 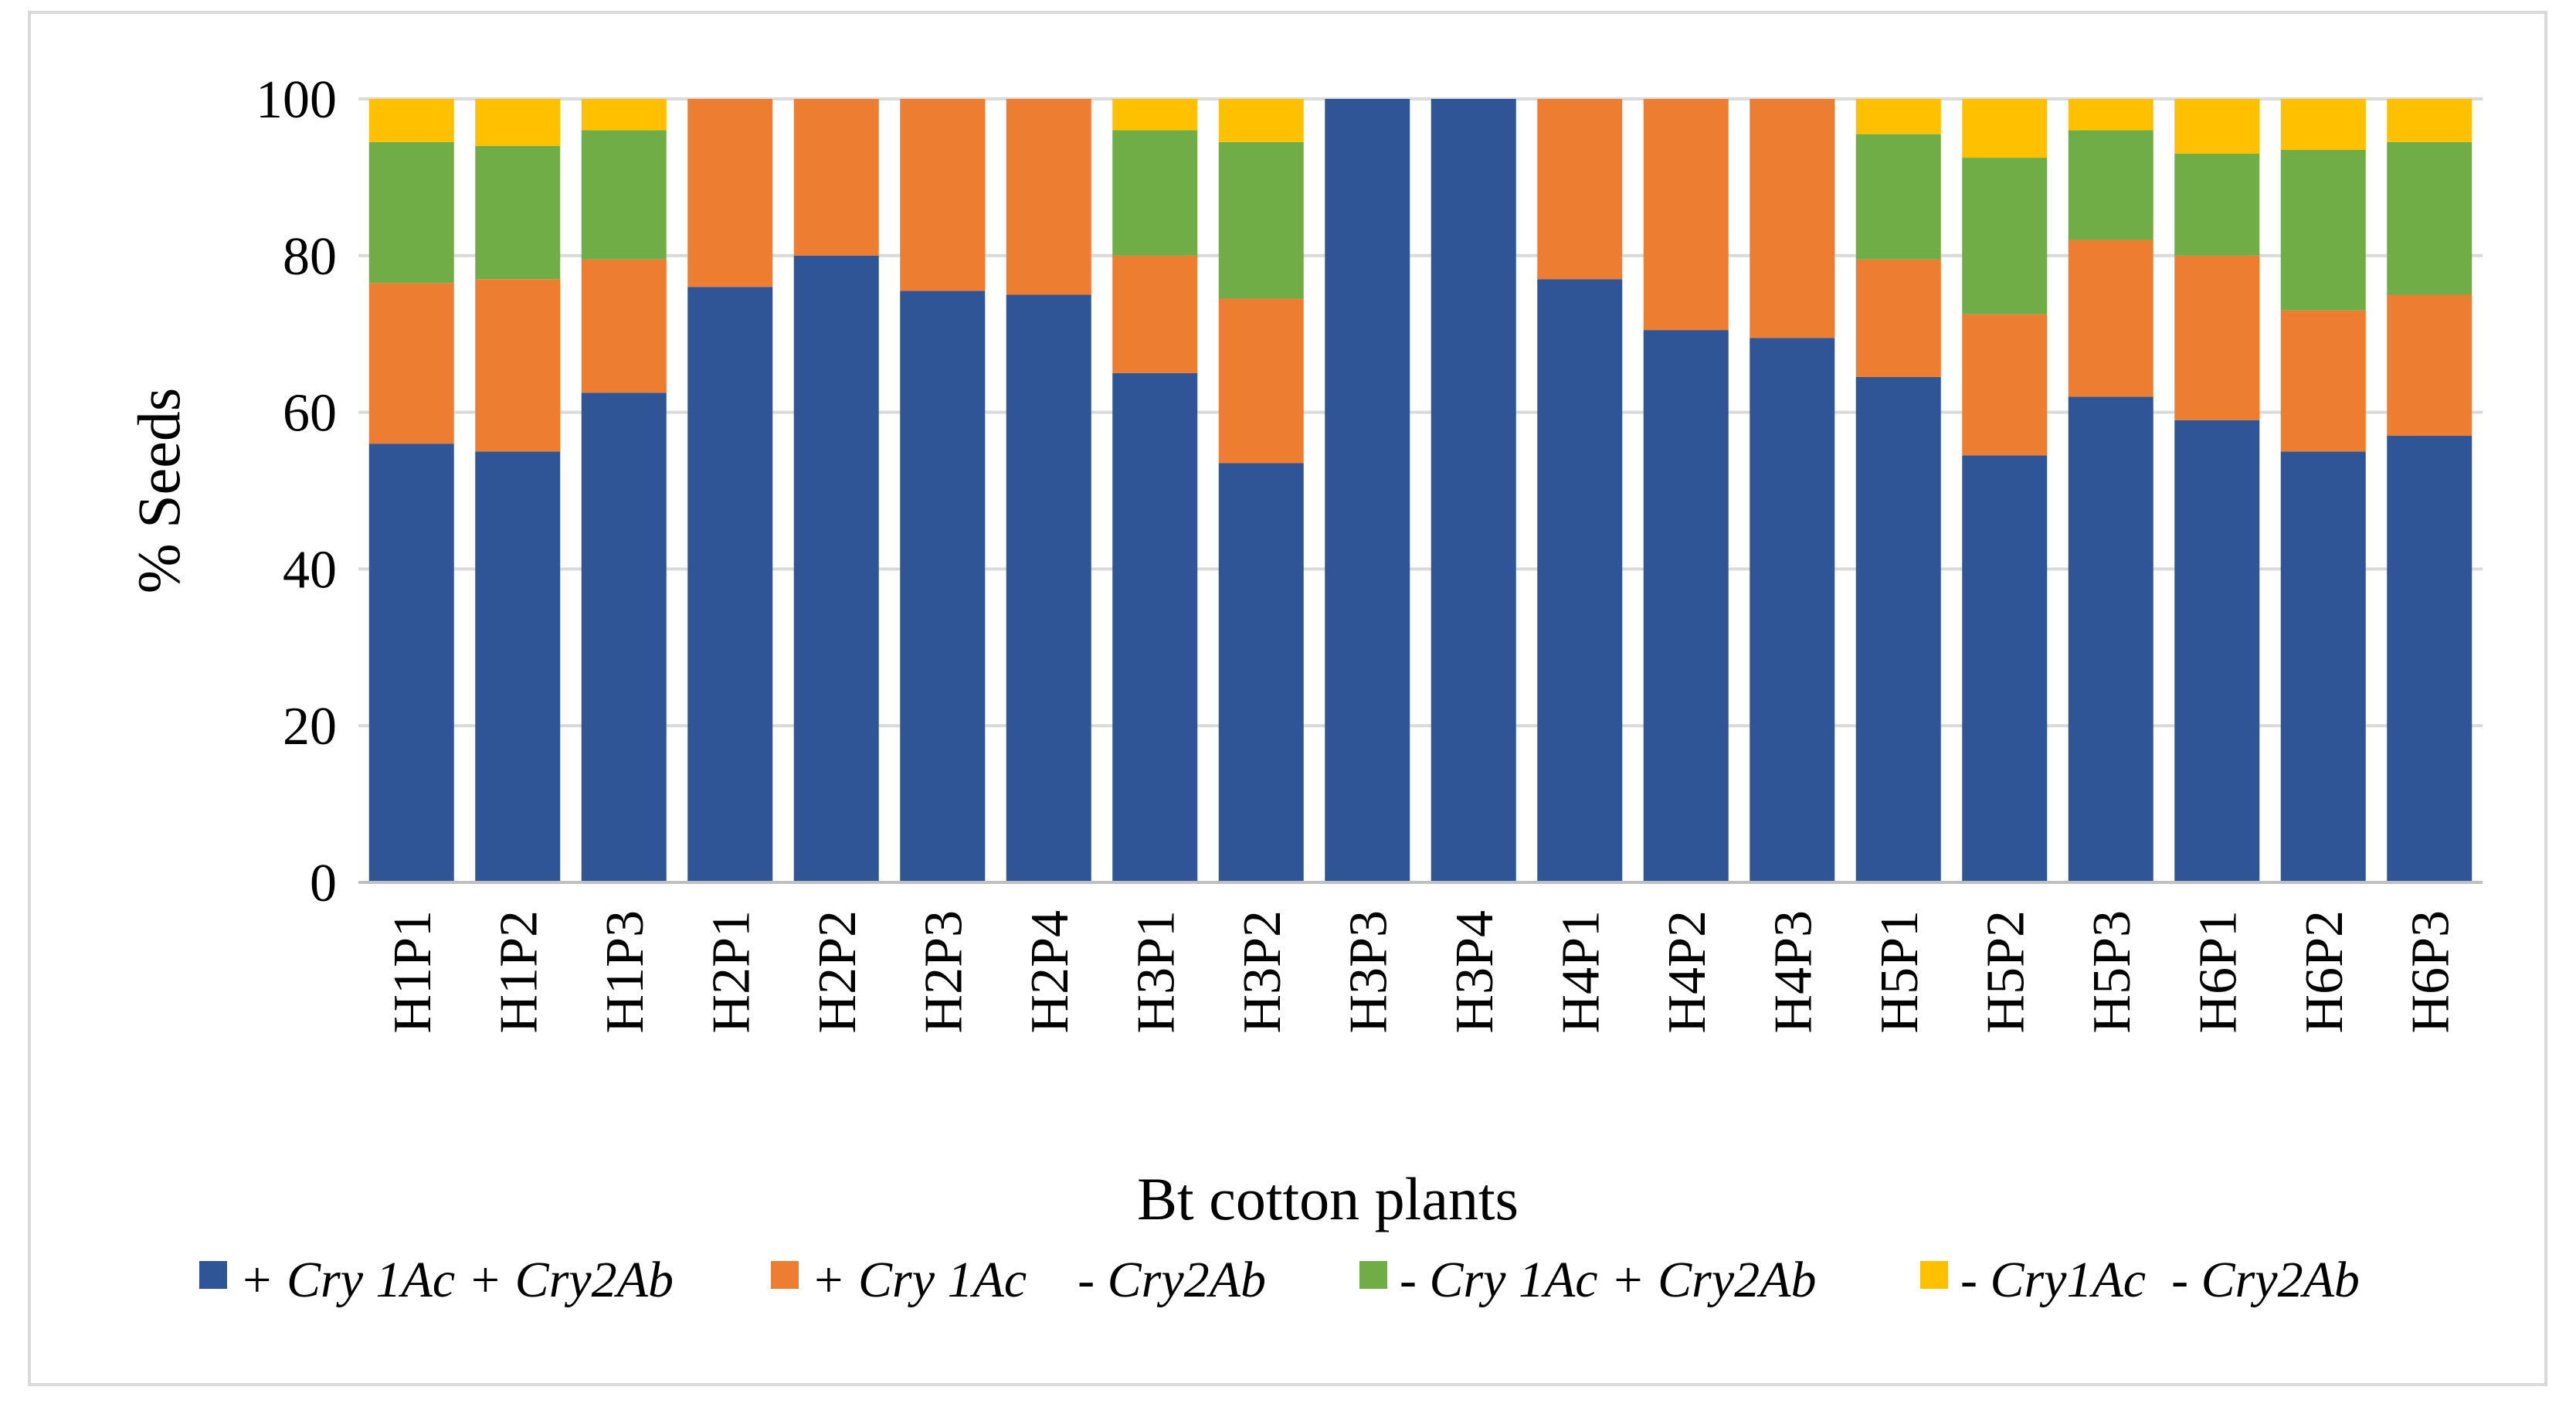 What do you see at coordinates (310, 570) in the screenshot?
I see `y-tick-label: 40` at bounding box center [310, 570].